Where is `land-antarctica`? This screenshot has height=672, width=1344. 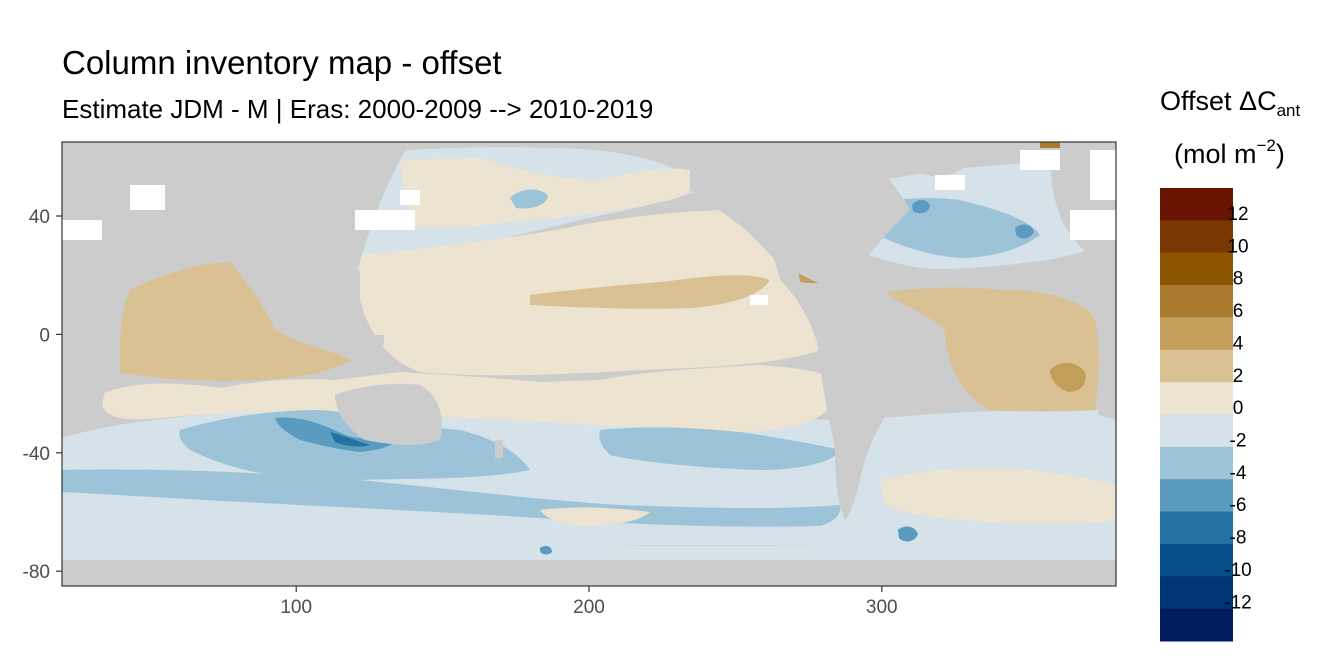
land-antarctica is located at coordinates (589, 573).